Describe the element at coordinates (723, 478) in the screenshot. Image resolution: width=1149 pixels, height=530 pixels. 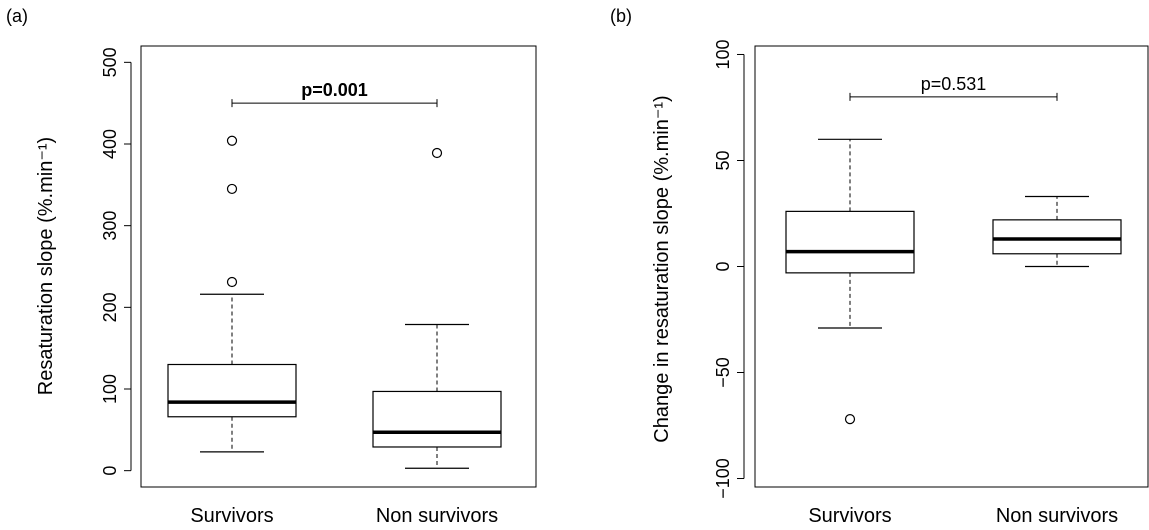
I see `y-tick-label: −100` at that location.